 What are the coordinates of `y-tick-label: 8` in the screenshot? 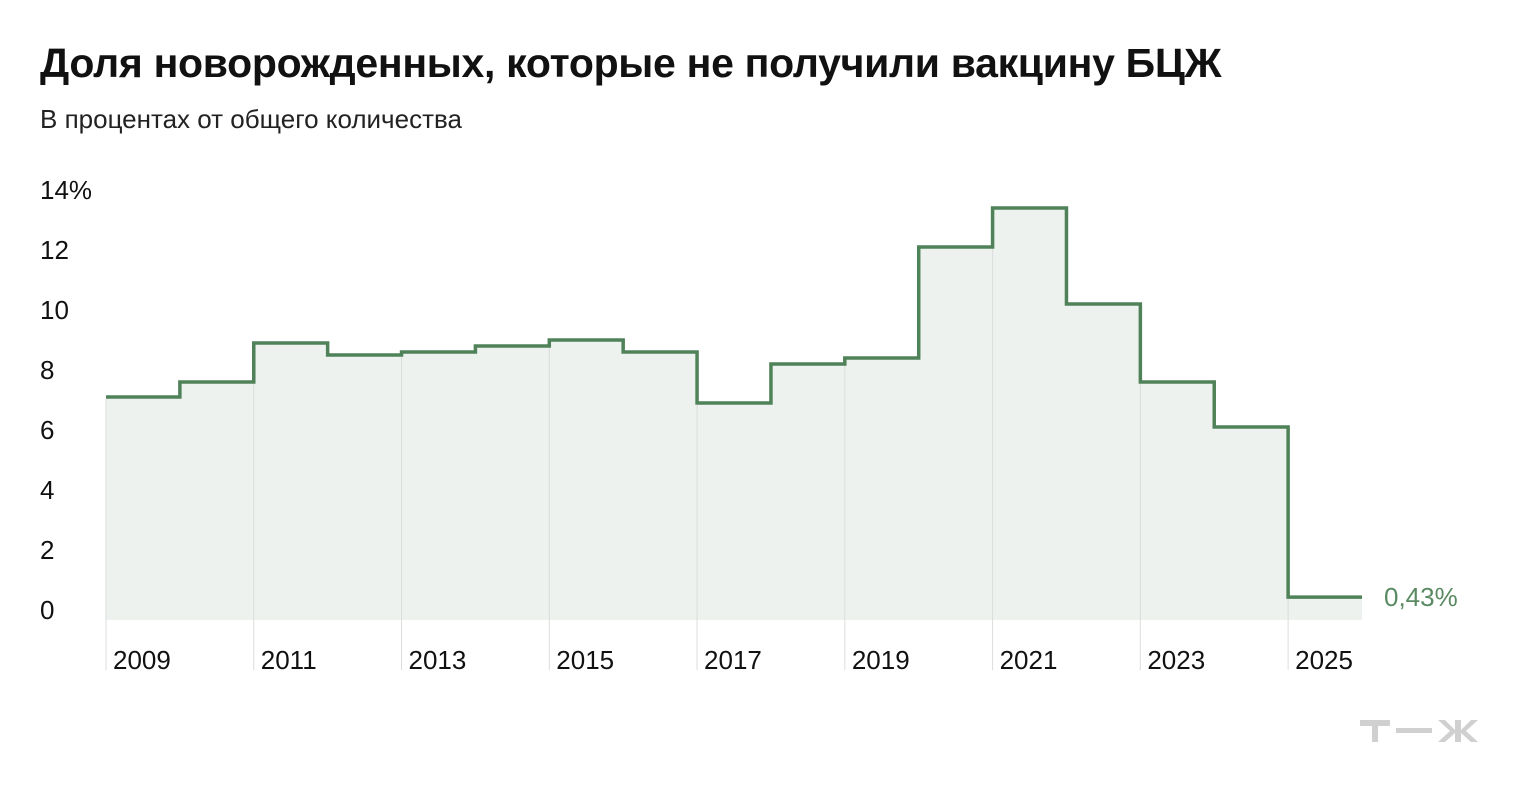 It's located at (47, 370).